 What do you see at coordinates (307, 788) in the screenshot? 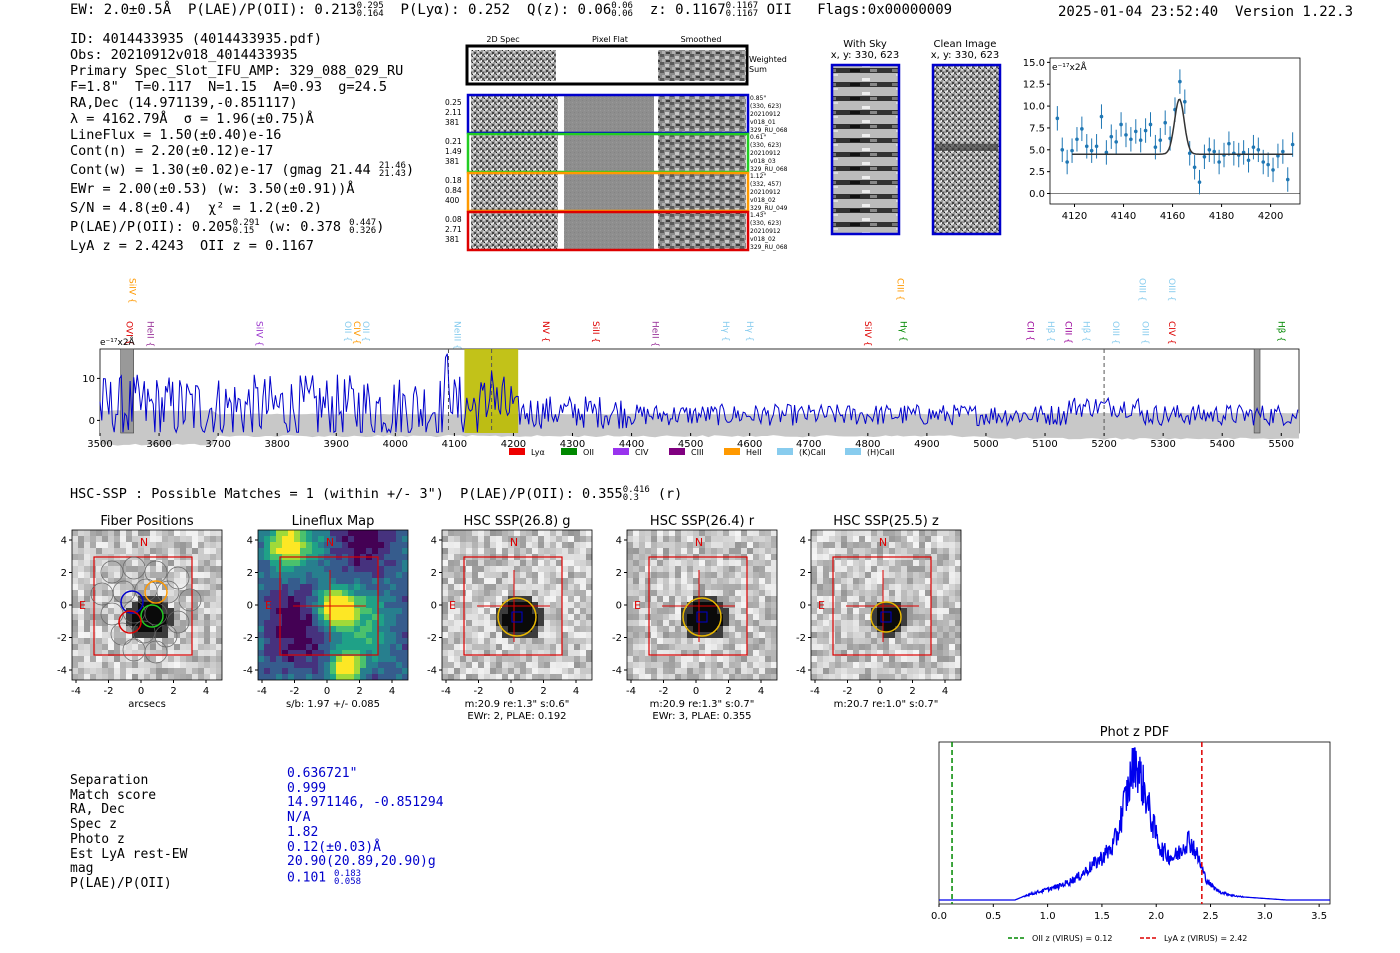
I see `match-value-score: 0.999` at bounding box center [307, 788].